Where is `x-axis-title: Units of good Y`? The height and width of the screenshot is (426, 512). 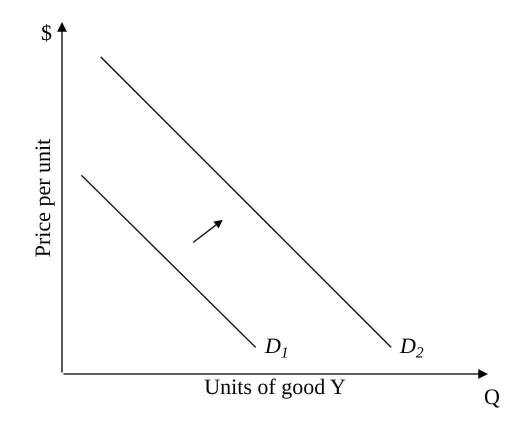
x-axis-title: Units of good Y is located at coordinates (275, 386).